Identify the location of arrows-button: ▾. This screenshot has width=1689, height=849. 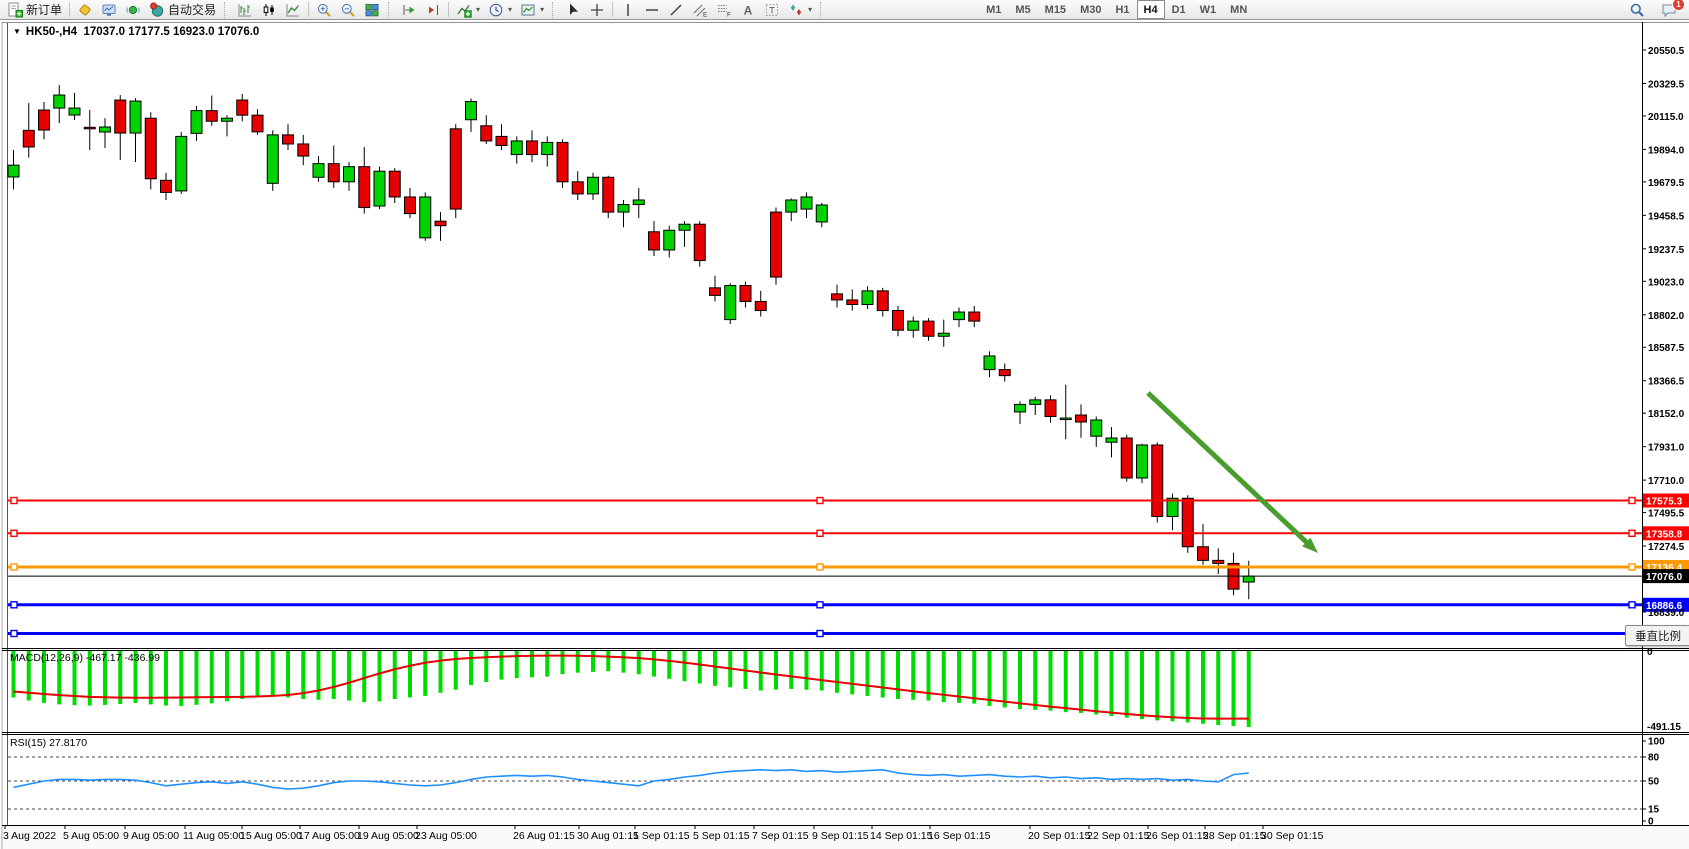
(800, 10).